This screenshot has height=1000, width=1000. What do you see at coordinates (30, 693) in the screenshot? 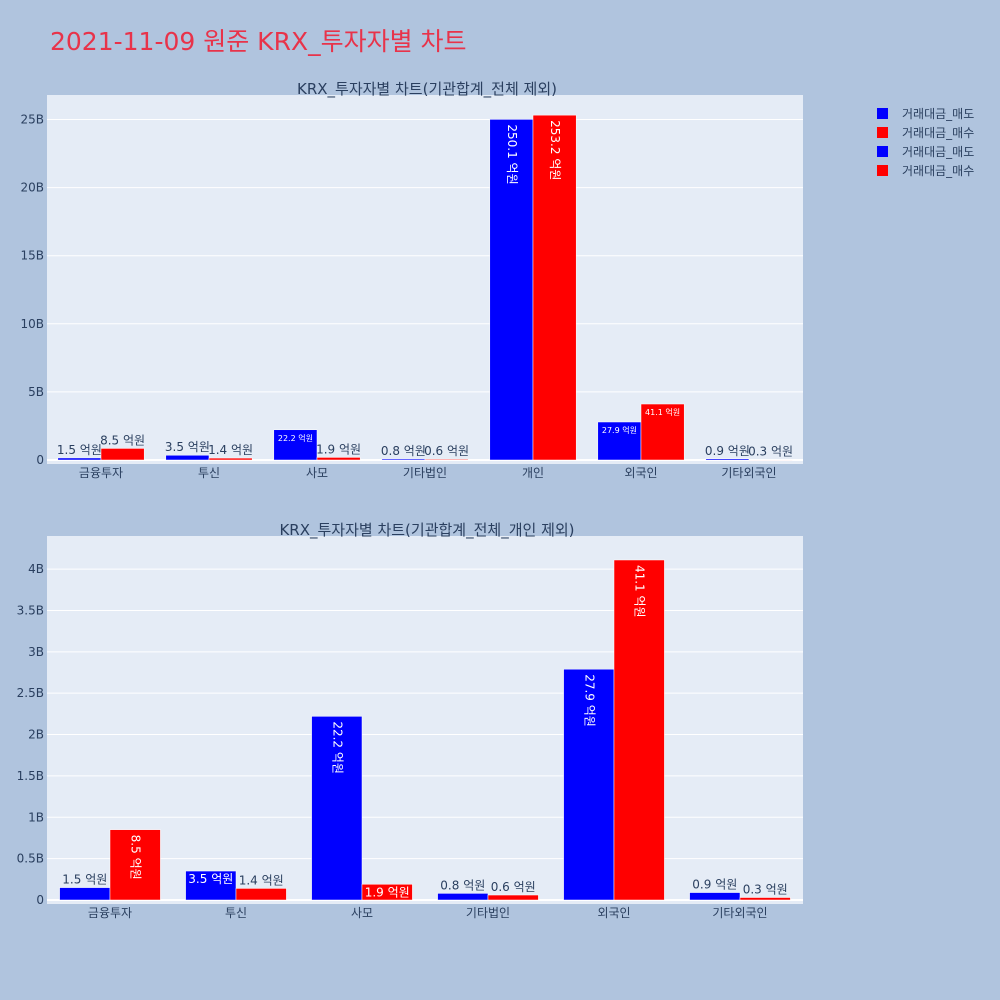
I see `y-tick-label: 2.5B` at bounding box center [30, 693].